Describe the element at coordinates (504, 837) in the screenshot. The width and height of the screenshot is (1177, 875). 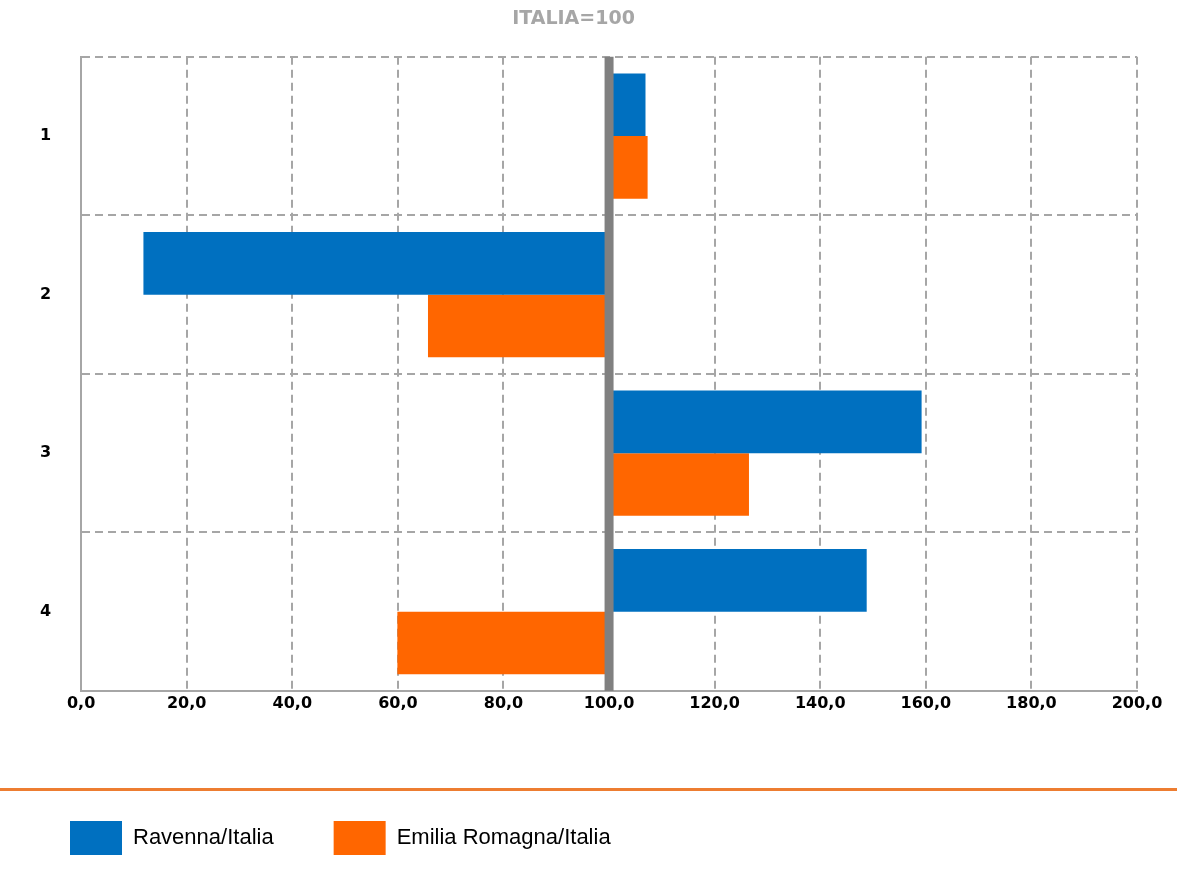
I see `legend-label: Emilia Romagna/Italia` at that location.